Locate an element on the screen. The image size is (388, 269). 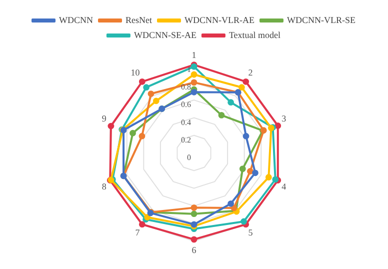
legend-label: WDCNN-VLR-SE is located at coordinates (321, 19).